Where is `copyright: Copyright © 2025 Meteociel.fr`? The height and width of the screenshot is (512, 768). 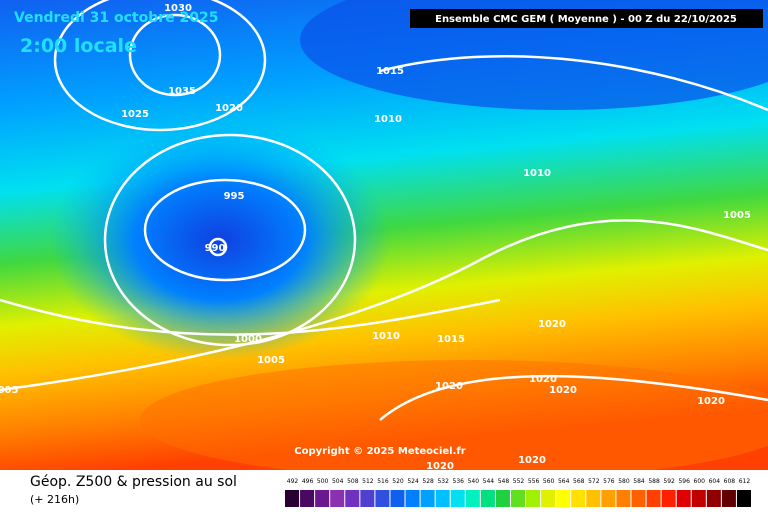
copyright: Copyright © 2025 Meteociel.fr is located at coordinates (379, 451).